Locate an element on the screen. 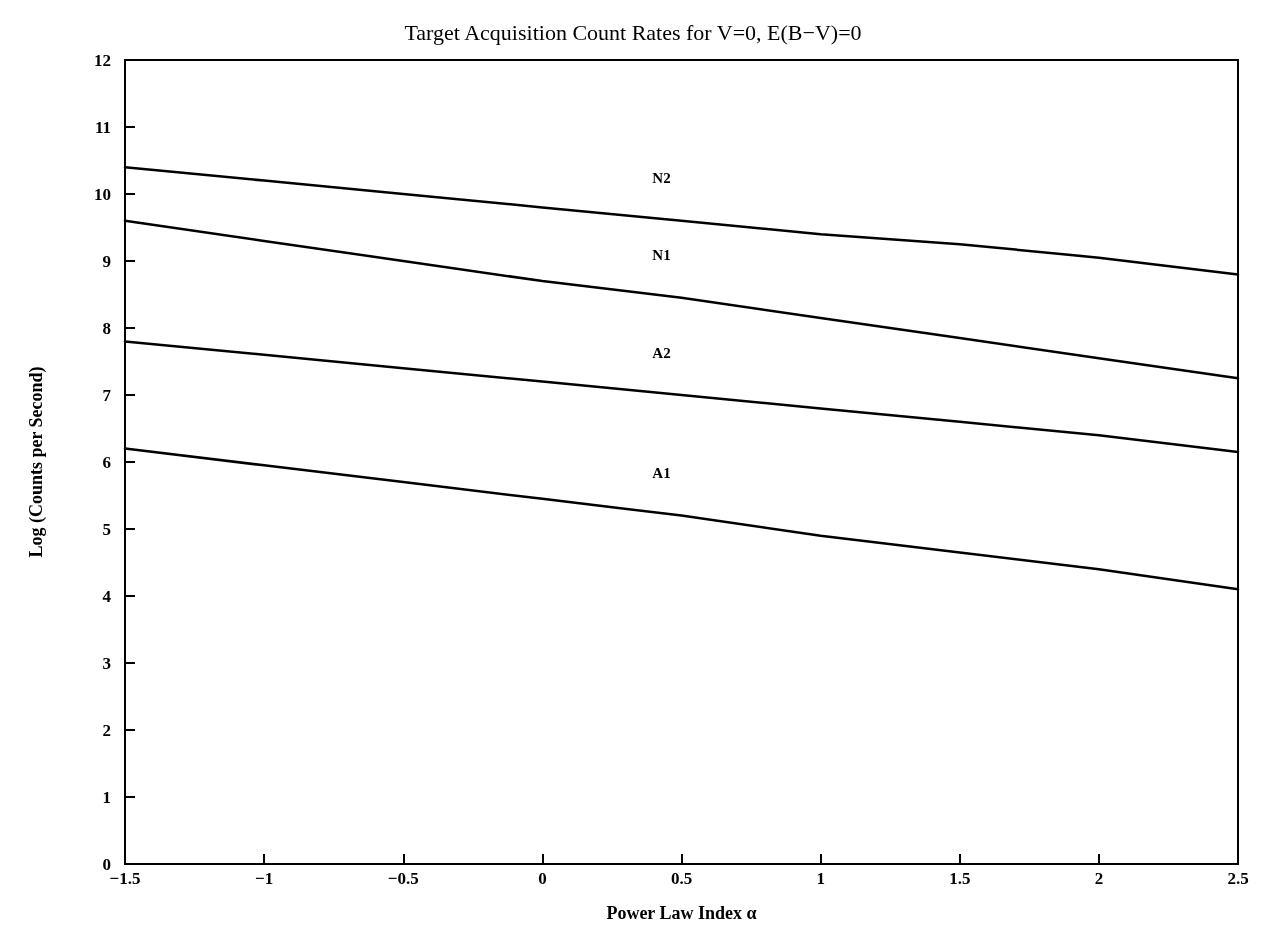  x-tick-label: 0.5 is located at coordinates (681, 878).